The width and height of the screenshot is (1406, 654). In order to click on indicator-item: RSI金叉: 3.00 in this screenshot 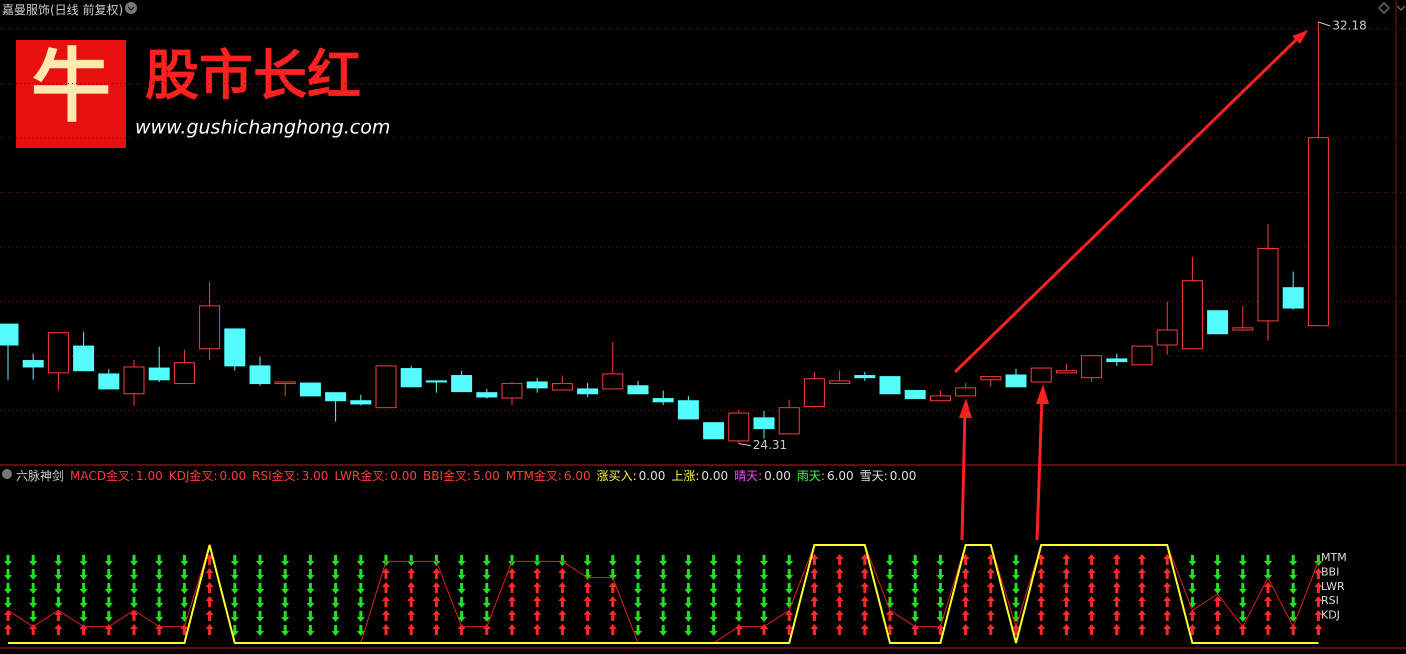, I will do `click(290, 475)`.